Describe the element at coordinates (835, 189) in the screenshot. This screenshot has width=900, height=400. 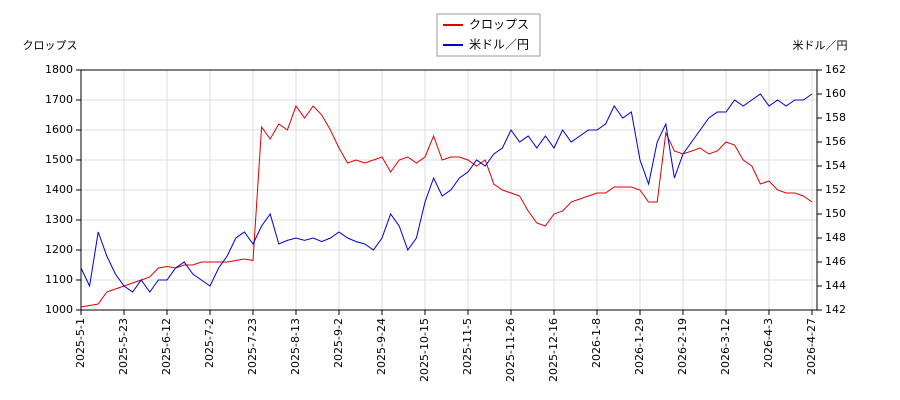
I see `y2-tick-label: 152` at that location.